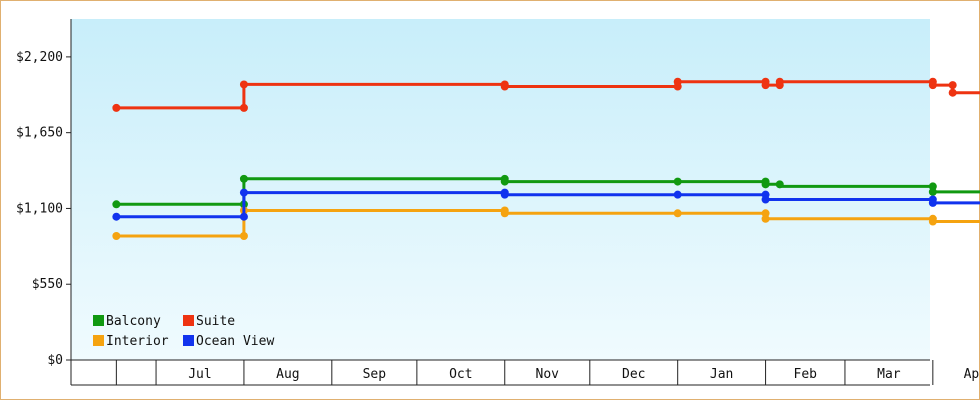 The width and height of the screenshot is (980, 400). Describe the element at coordinates (47, 284) in the screenshot. I see `y-tick-label: $550` at that location.